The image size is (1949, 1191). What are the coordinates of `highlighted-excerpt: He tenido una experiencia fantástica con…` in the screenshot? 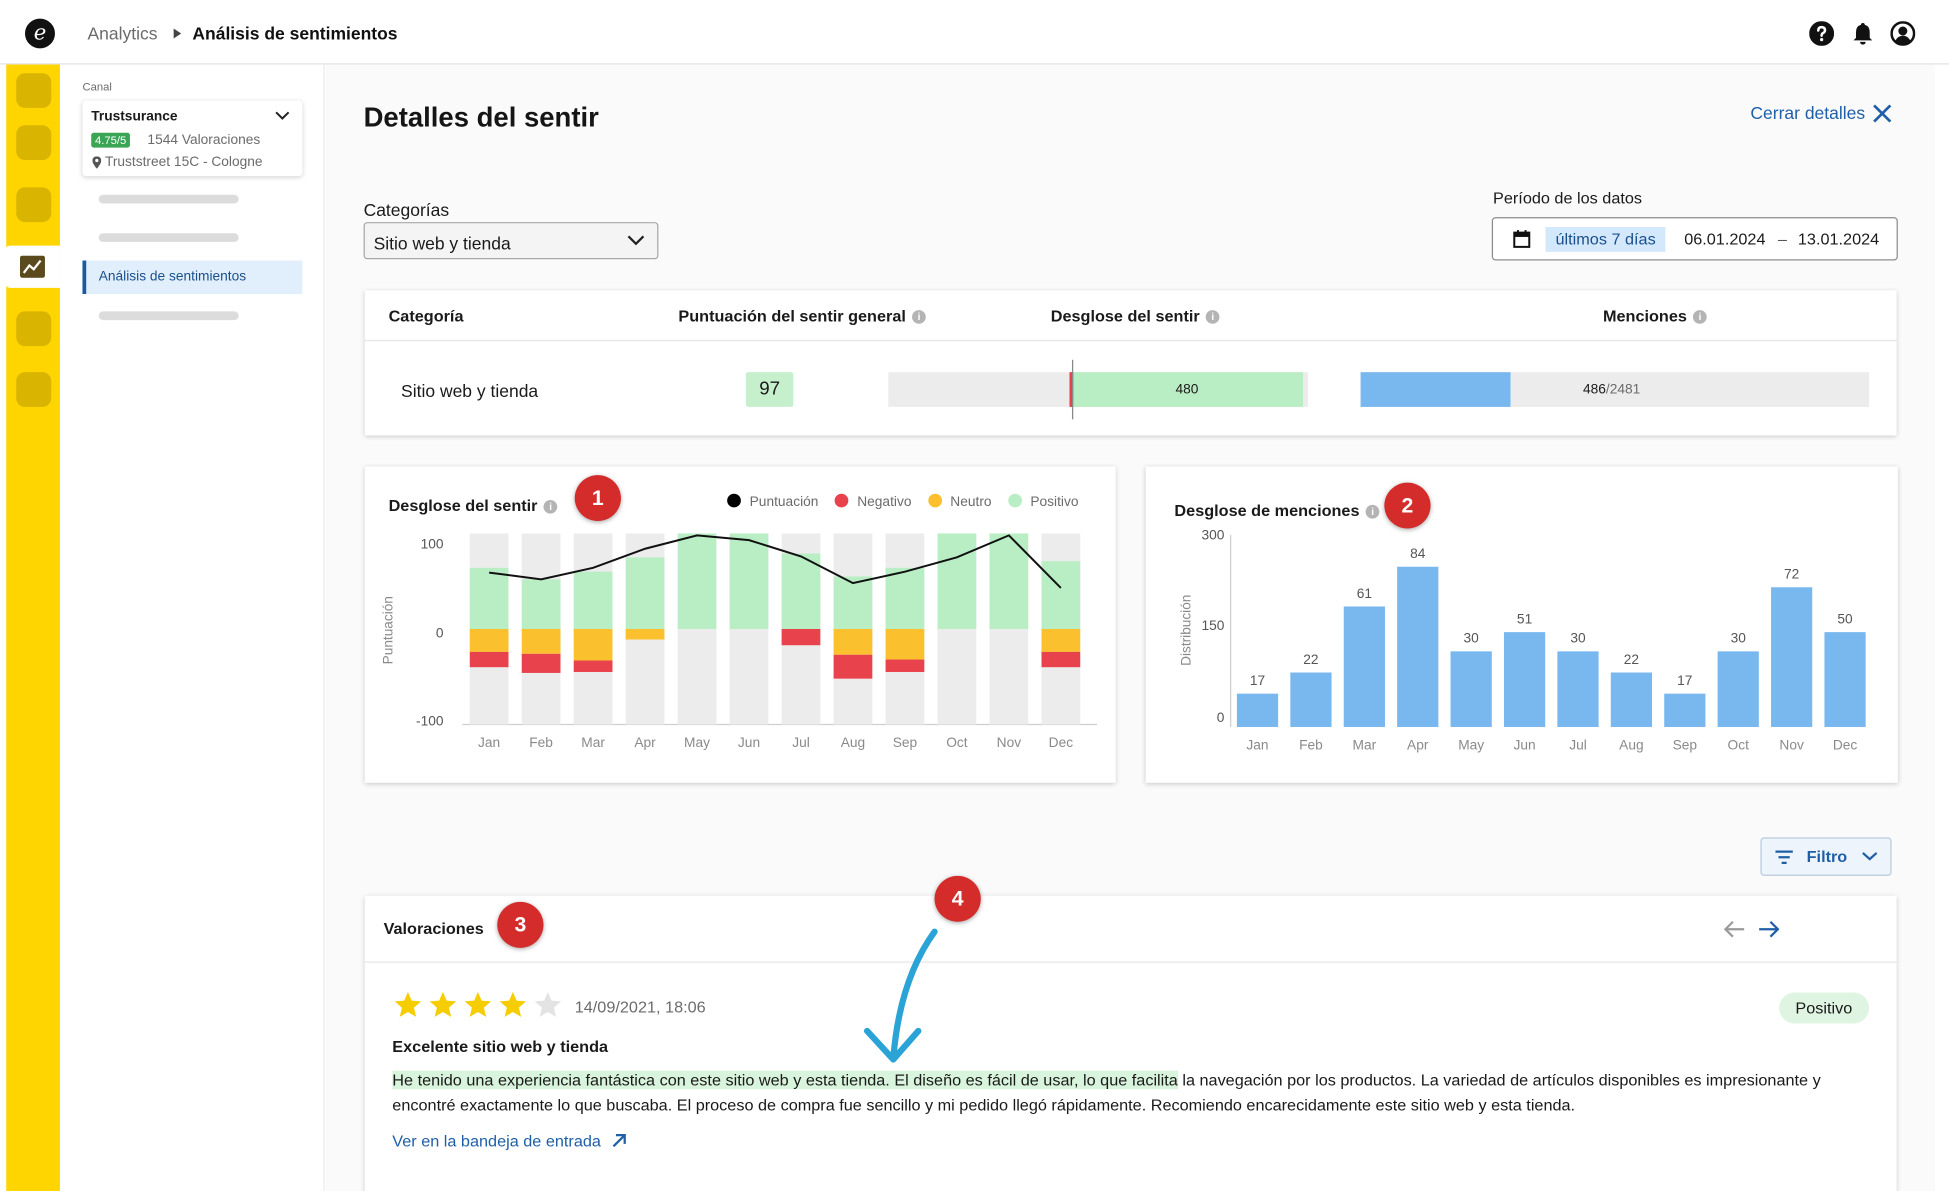 It's located at (785, 1080).